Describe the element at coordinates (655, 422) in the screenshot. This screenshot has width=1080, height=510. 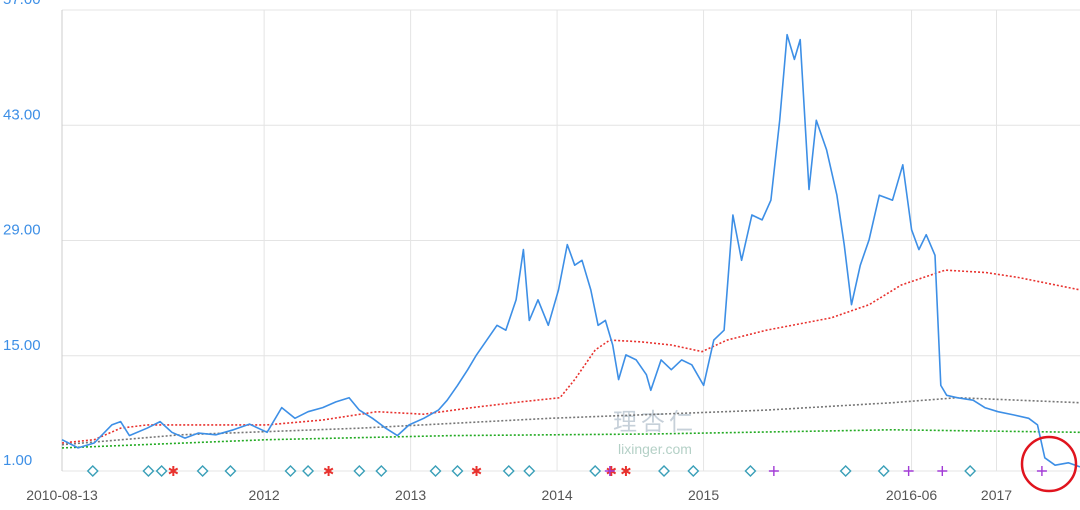
I see `watermark-logo: 理杏仁` at that location.